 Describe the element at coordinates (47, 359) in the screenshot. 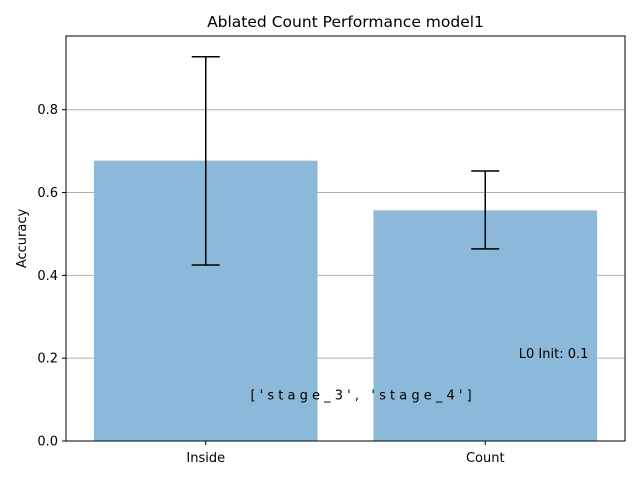

I see `y-tick-label: 0.2` at that location.